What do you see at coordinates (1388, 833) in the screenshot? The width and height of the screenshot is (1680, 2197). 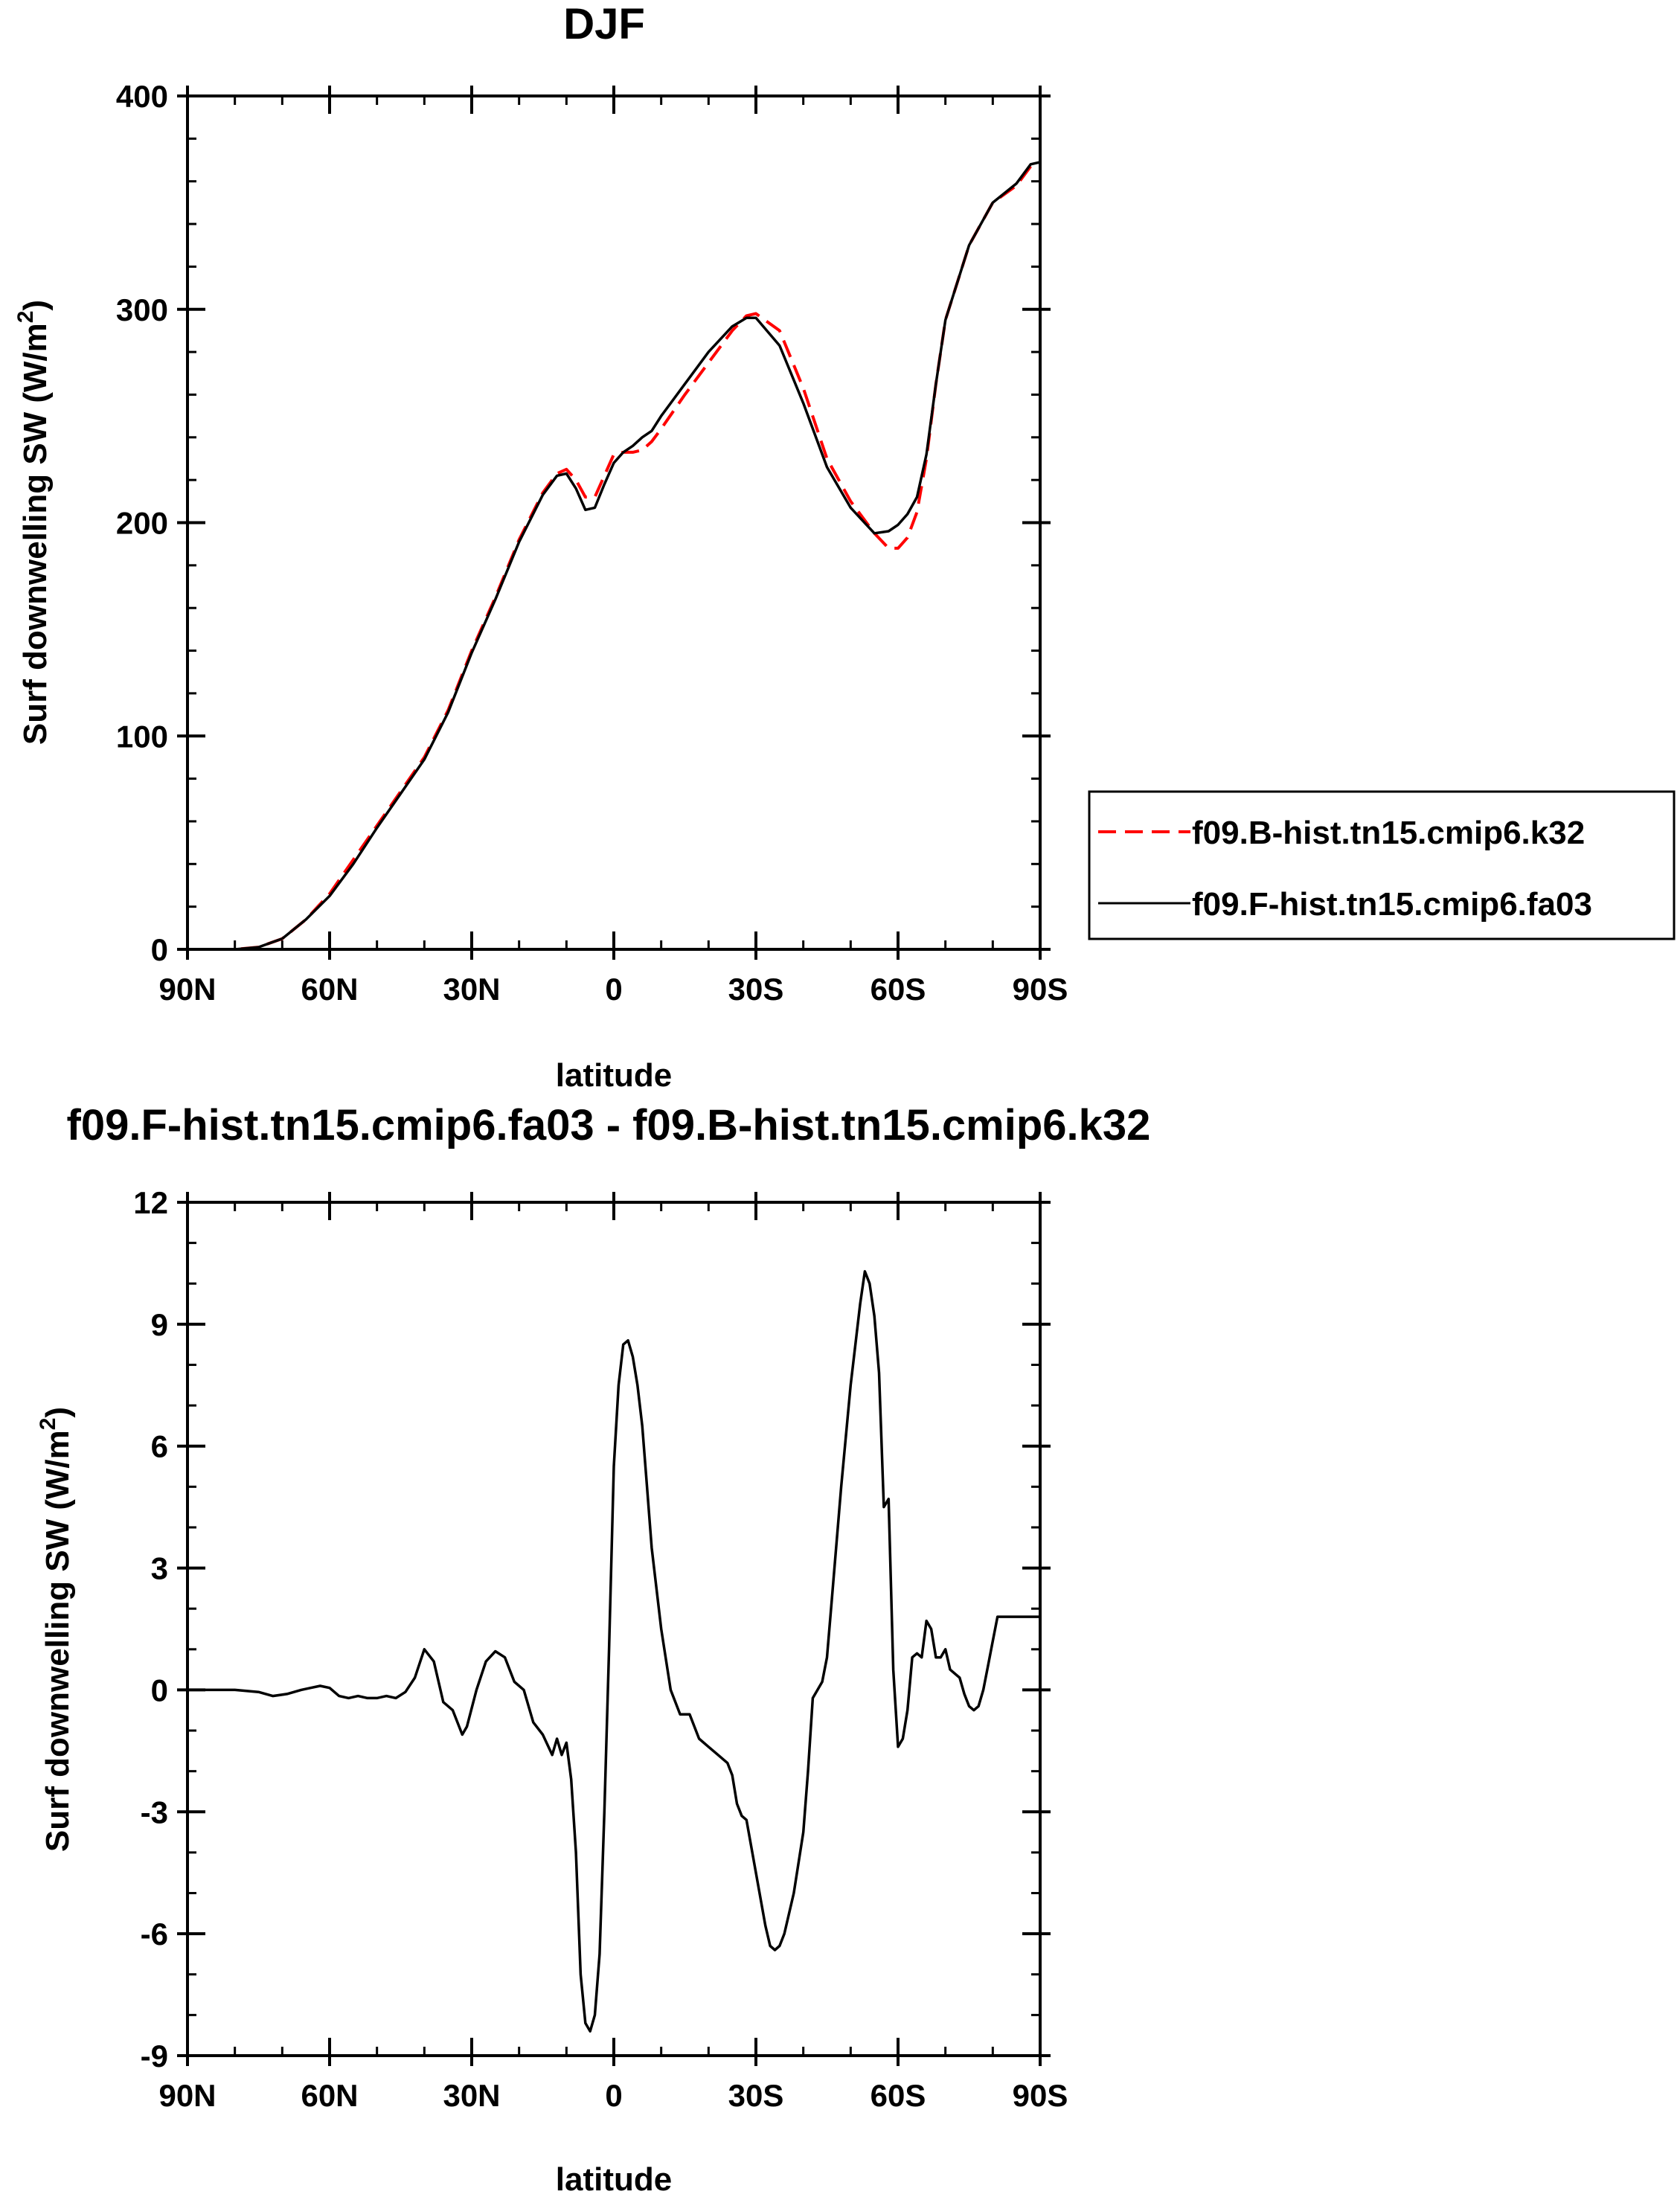 I see `legend-label-series-0: f09.B-hist.tn15.cmip6.k32` at bounding box center [1388, 833].